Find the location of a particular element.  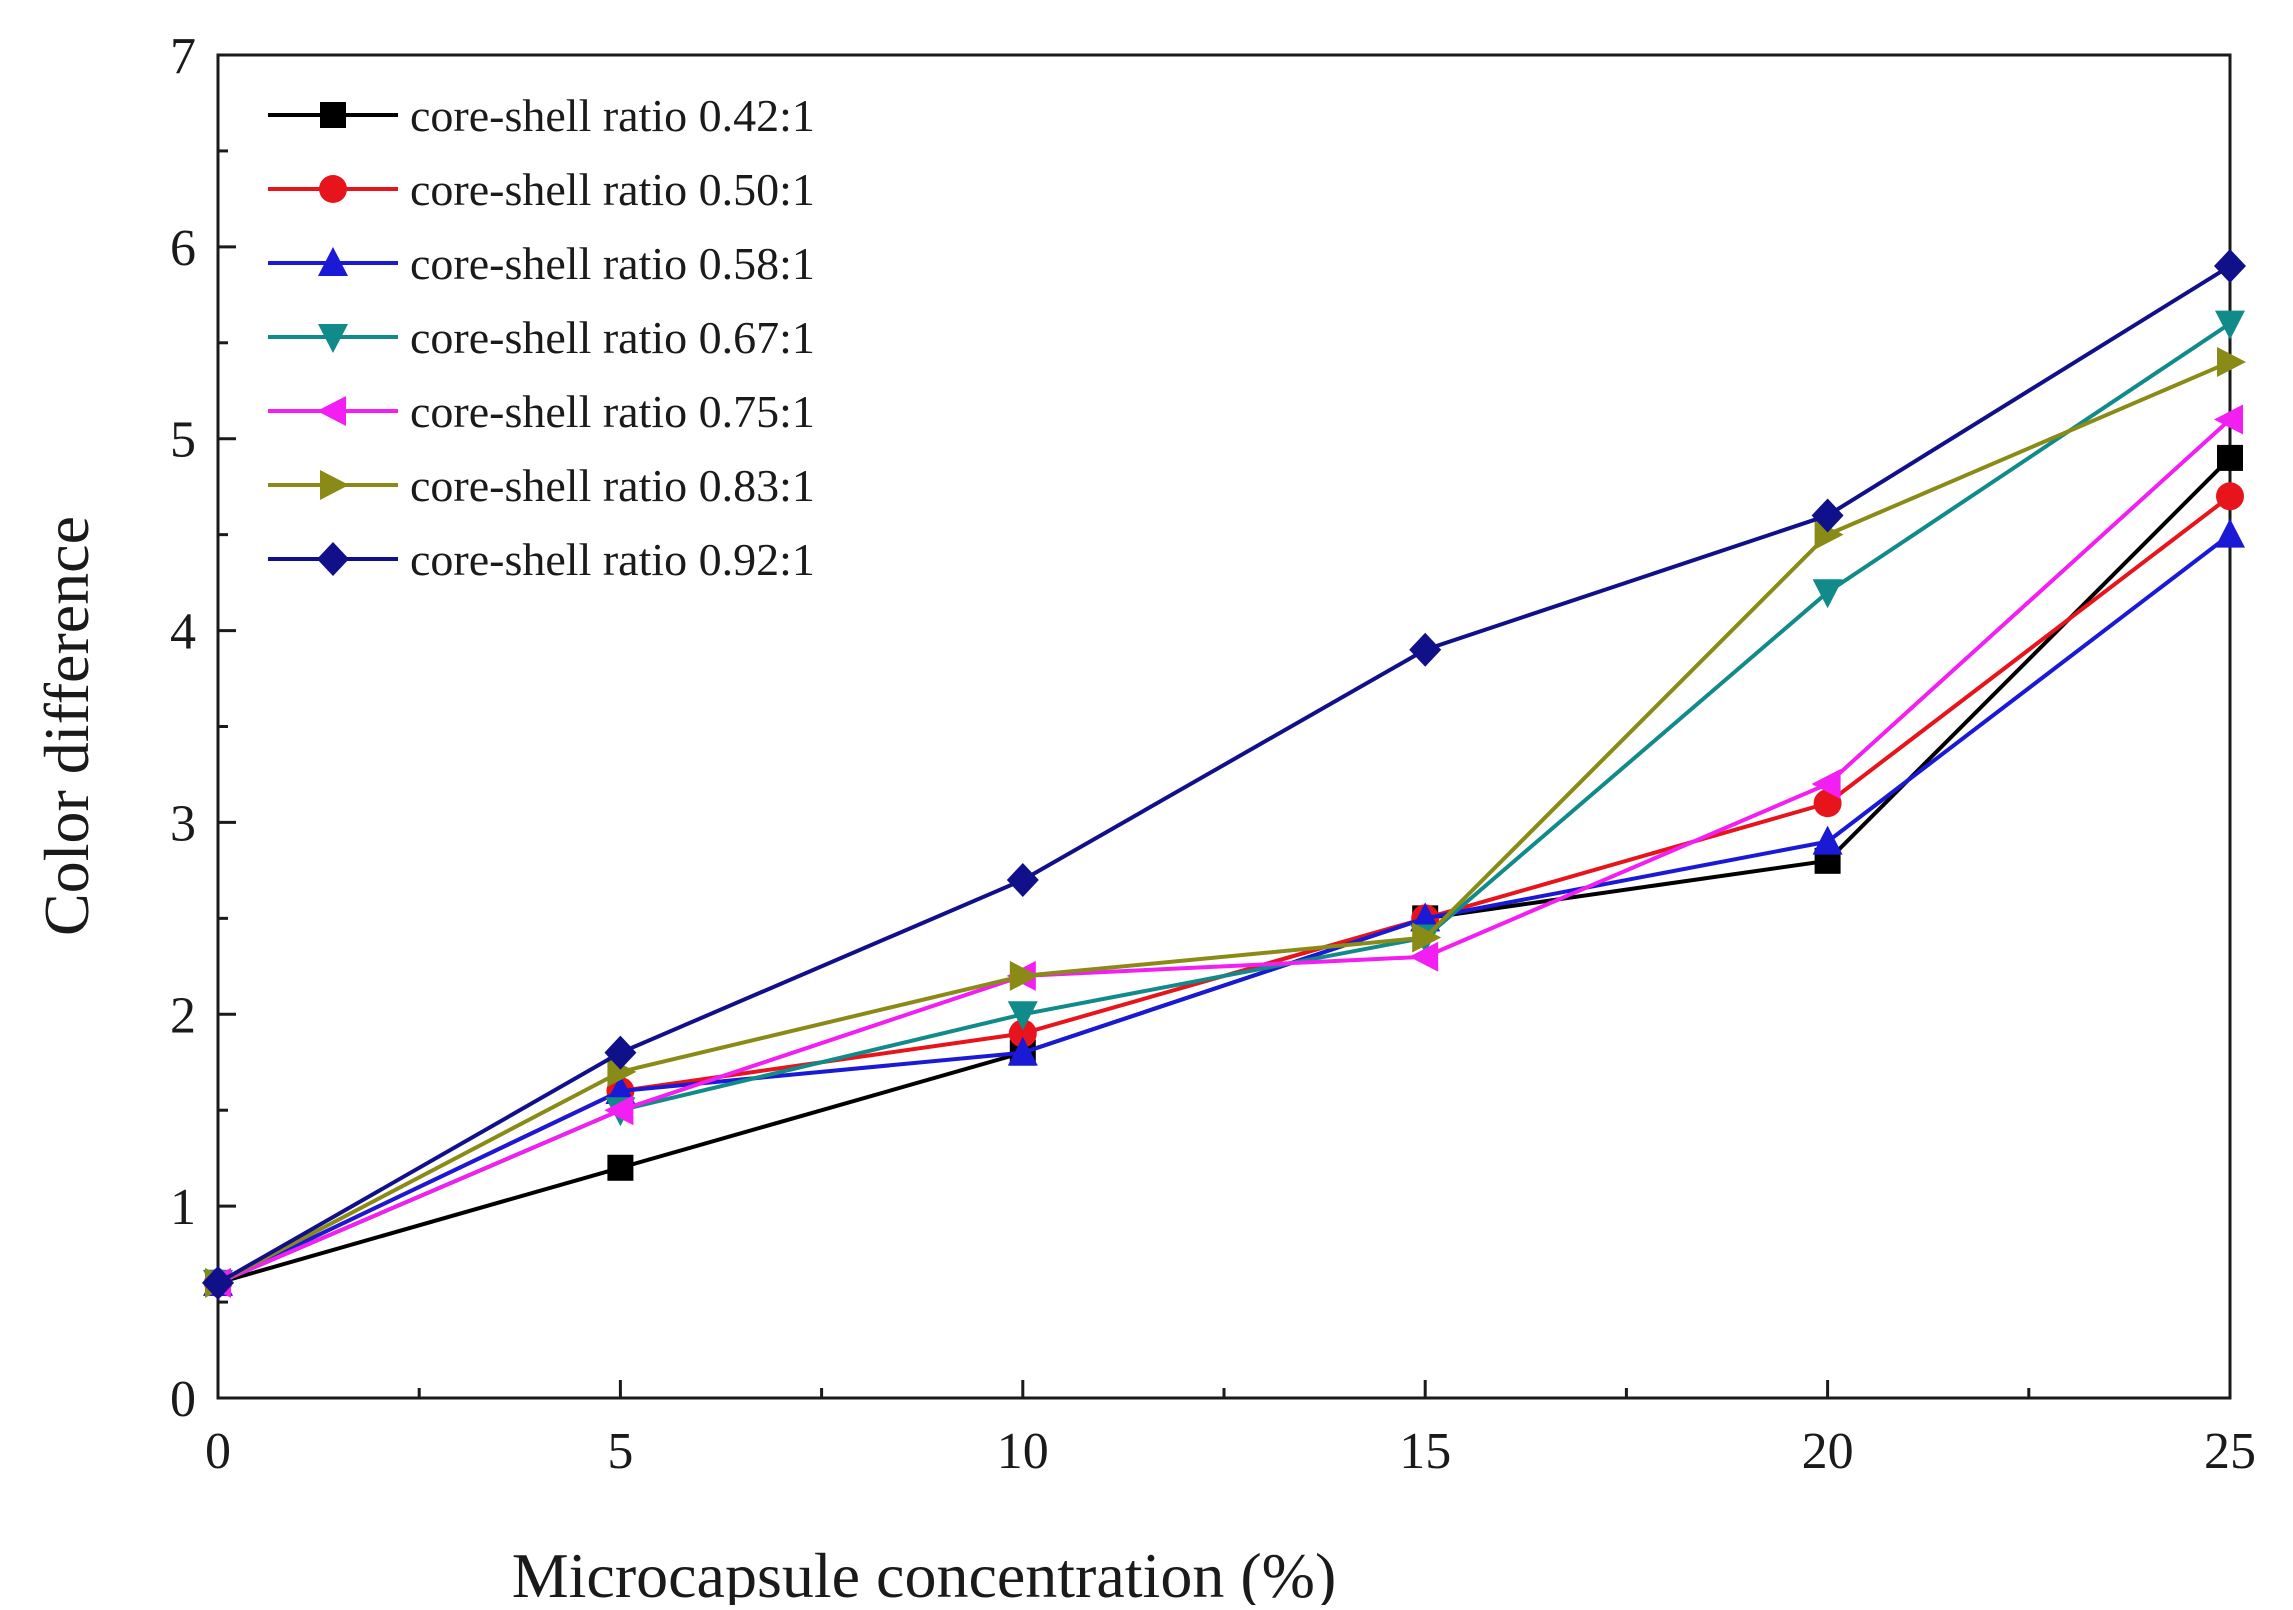

legend-entry: core-shell ratio 0.67:1 is located at coordinates (541, 337).